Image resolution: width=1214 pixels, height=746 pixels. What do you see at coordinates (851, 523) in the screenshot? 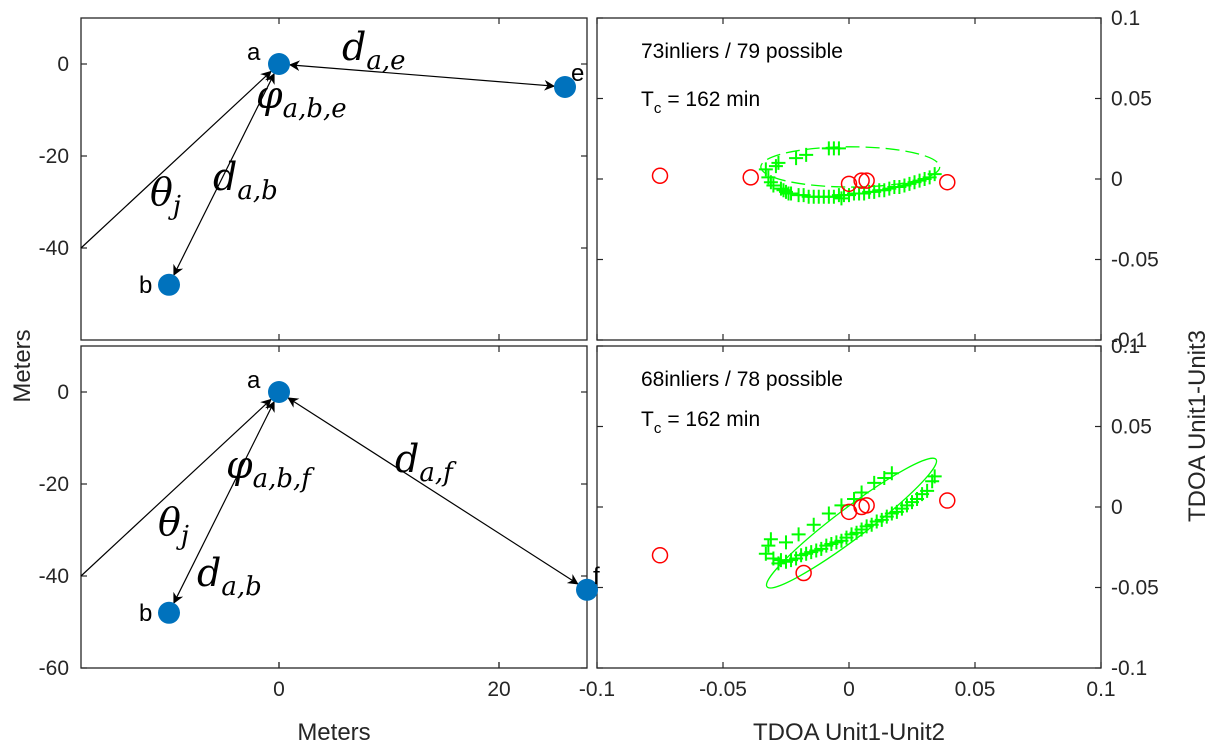
I see `bottom-right-fit-ellipse` at bounding box center [851, 523].